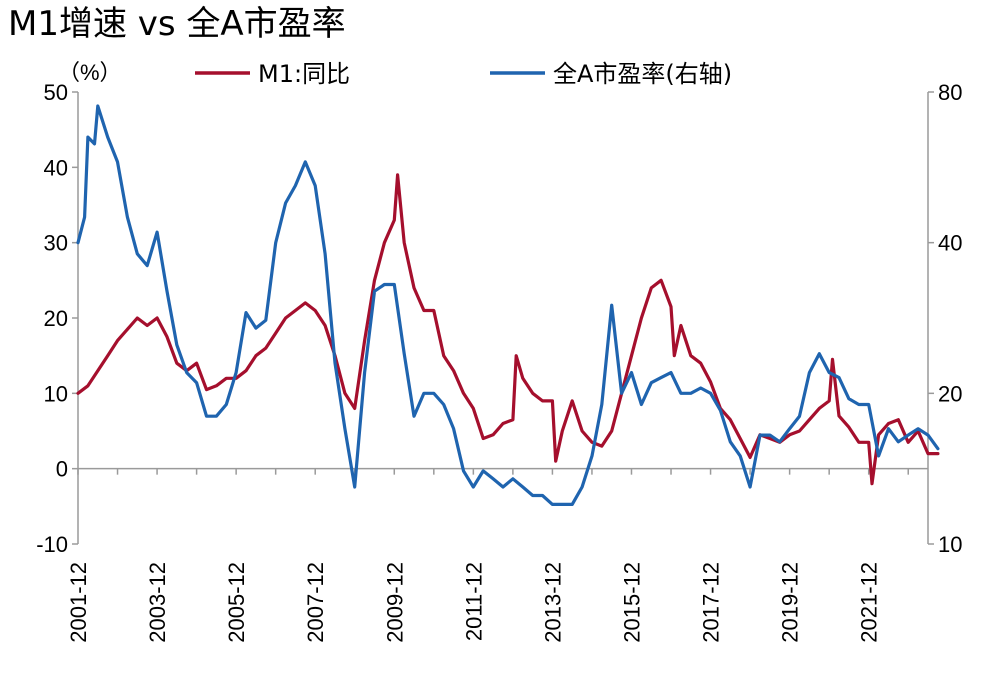 This screenshot has width=990, height=674. I want to click on right-tick-label: 80, so click(950, 92).